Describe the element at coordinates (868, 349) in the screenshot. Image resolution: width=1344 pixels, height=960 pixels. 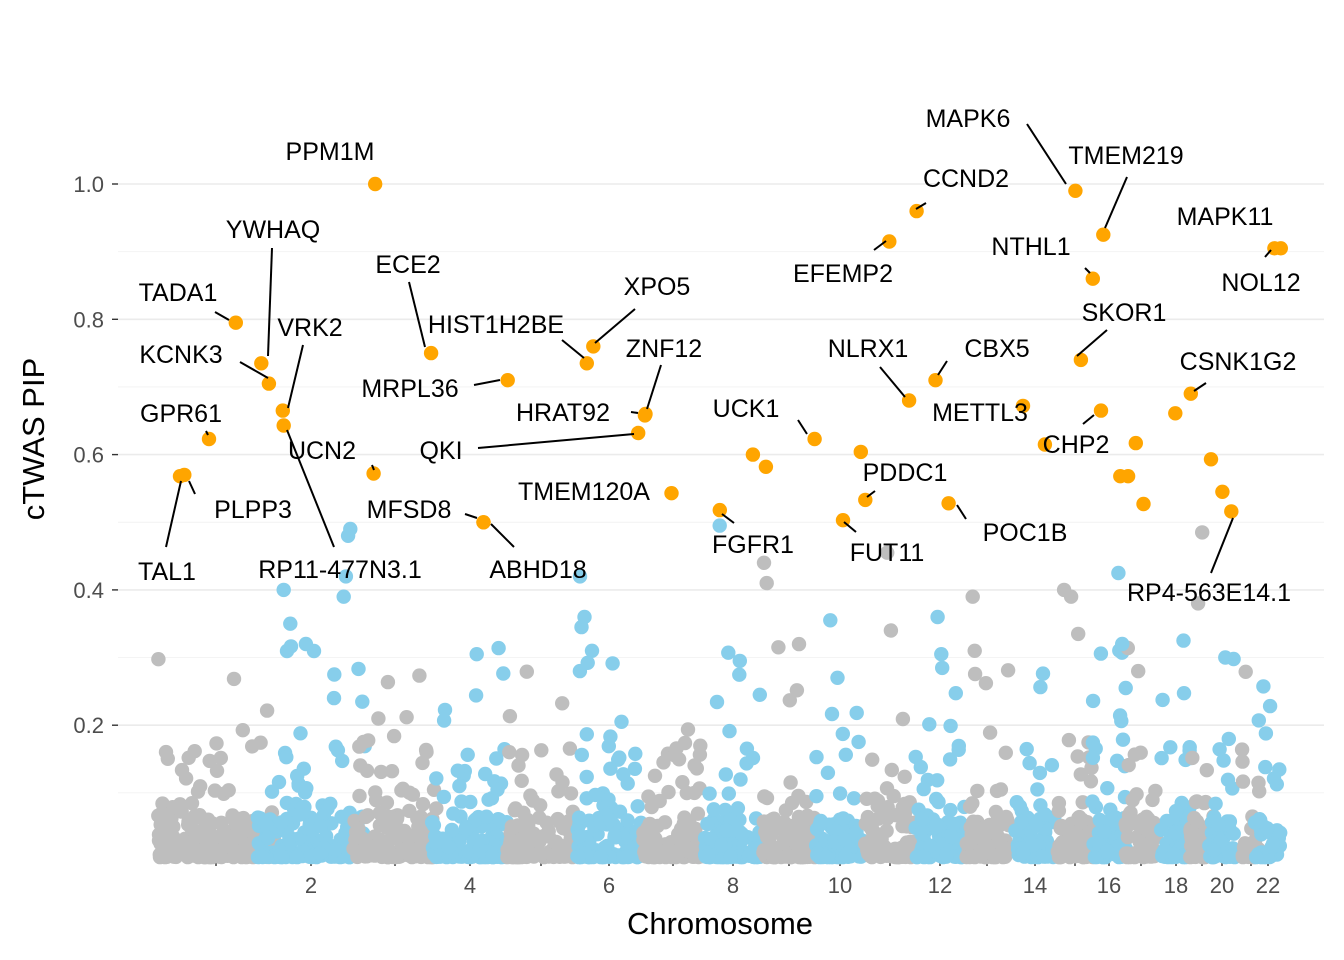
I see `gene-label: NLRX1` at that location.